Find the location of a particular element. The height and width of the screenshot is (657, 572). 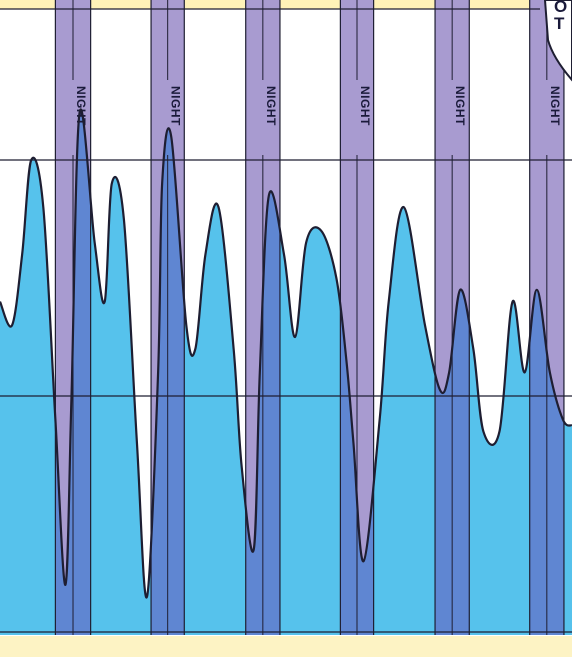

night-label-1: NIGHT is located at coordinates (81, 106).